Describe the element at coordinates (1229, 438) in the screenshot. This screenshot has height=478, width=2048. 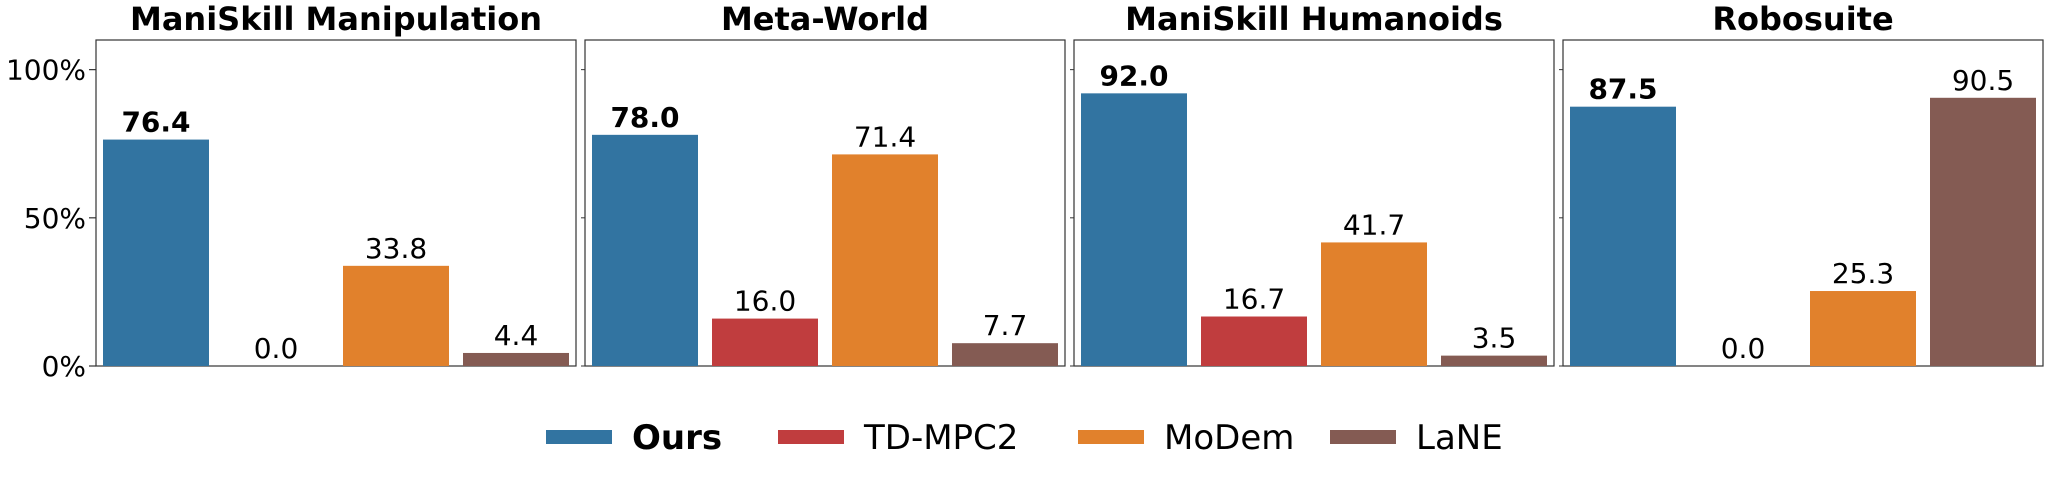
I see `legend-label: MoDem` at that location.